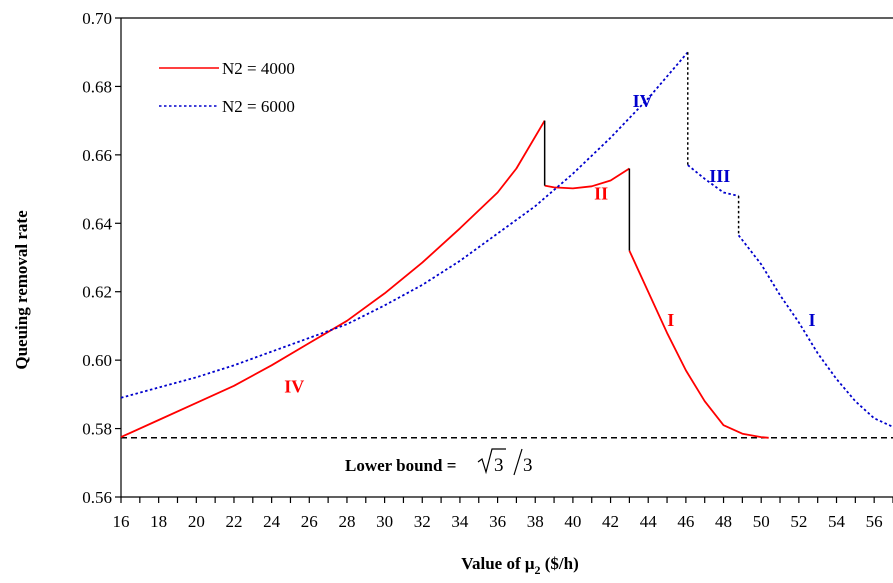 This screenshot has width=893, height=583. Describe the element at coordinates (837, 521) in the screenshot. I see `x-tick-label: 54` at that location.